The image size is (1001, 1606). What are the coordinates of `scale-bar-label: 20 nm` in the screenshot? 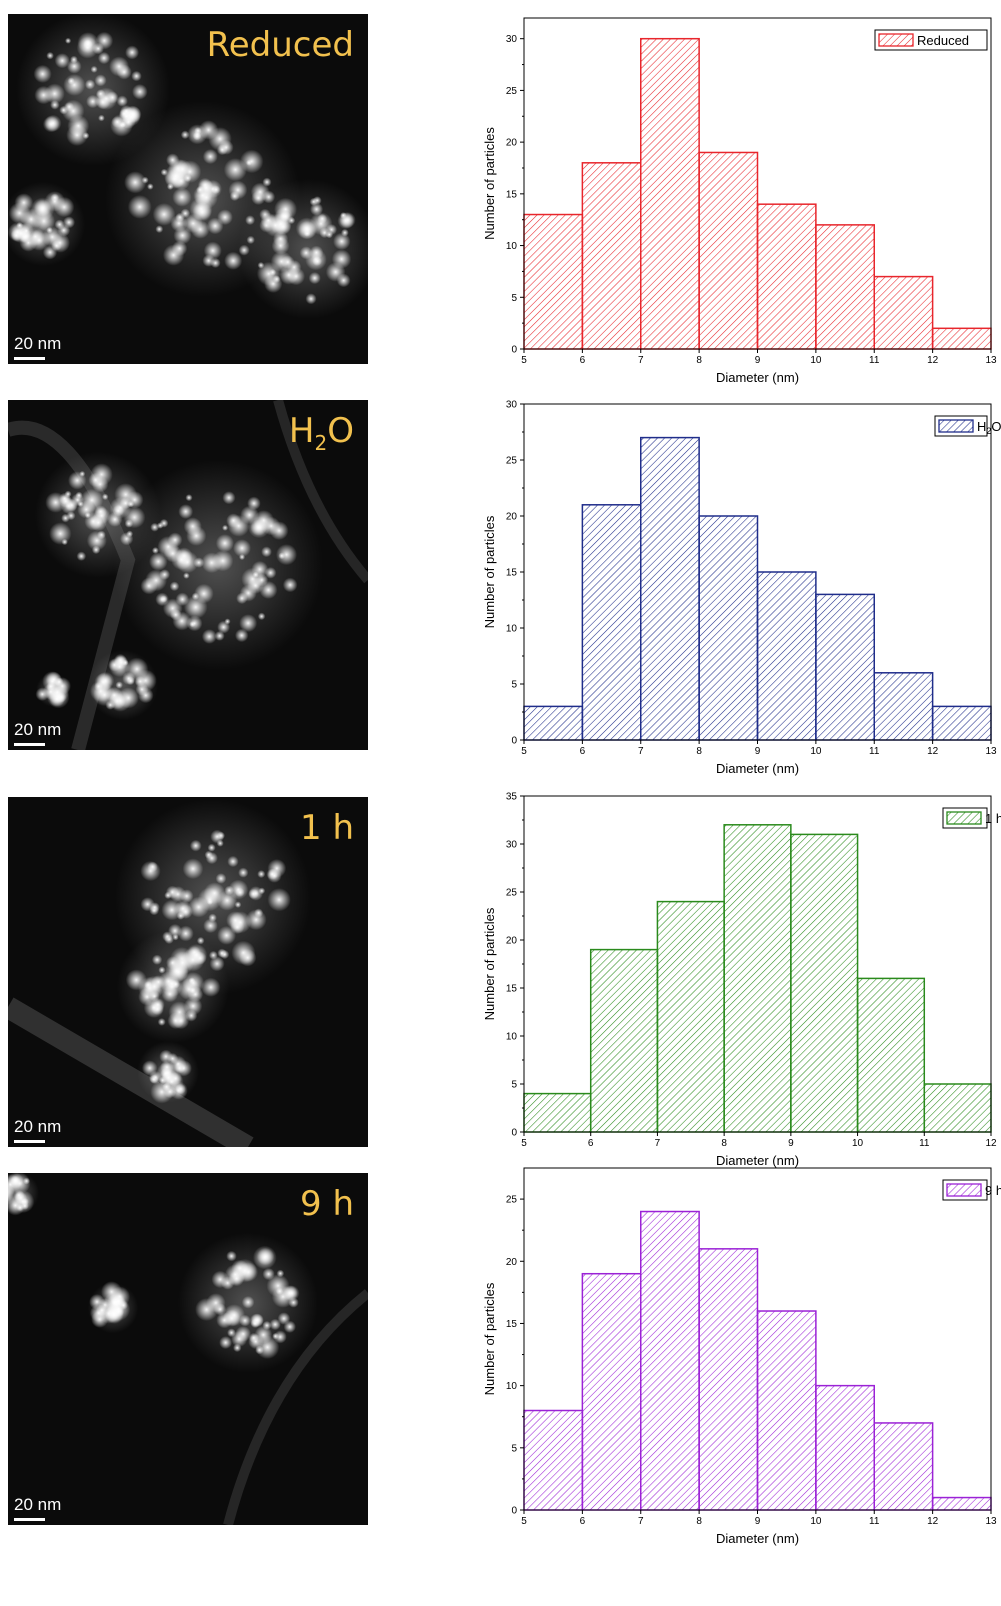 It's located at (38, 729).